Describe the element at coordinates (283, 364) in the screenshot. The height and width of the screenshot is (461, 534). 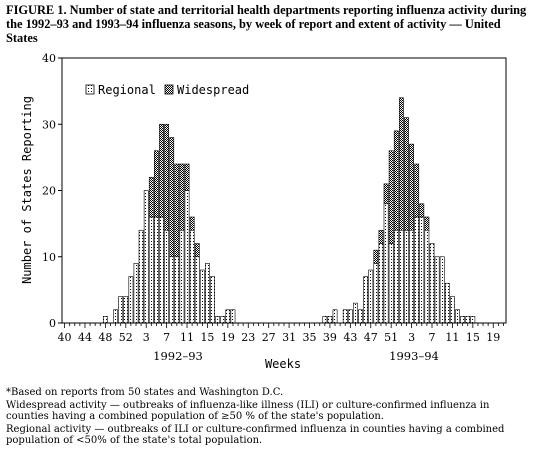
I see `x-axis-label: Weeks` at that location.